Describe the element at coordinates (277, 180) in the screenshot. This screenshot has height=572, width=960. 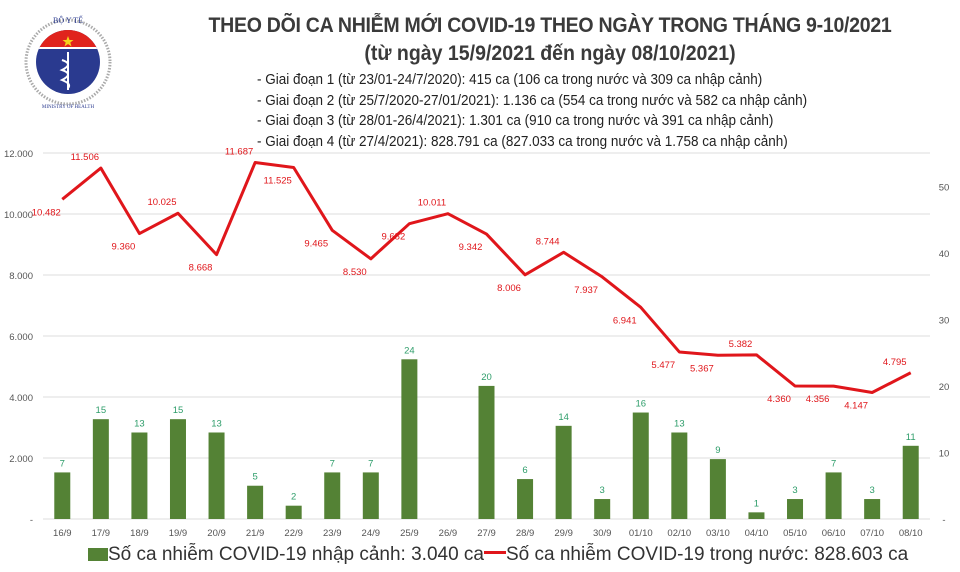
I see `line-data-label: 11.525` at that location.